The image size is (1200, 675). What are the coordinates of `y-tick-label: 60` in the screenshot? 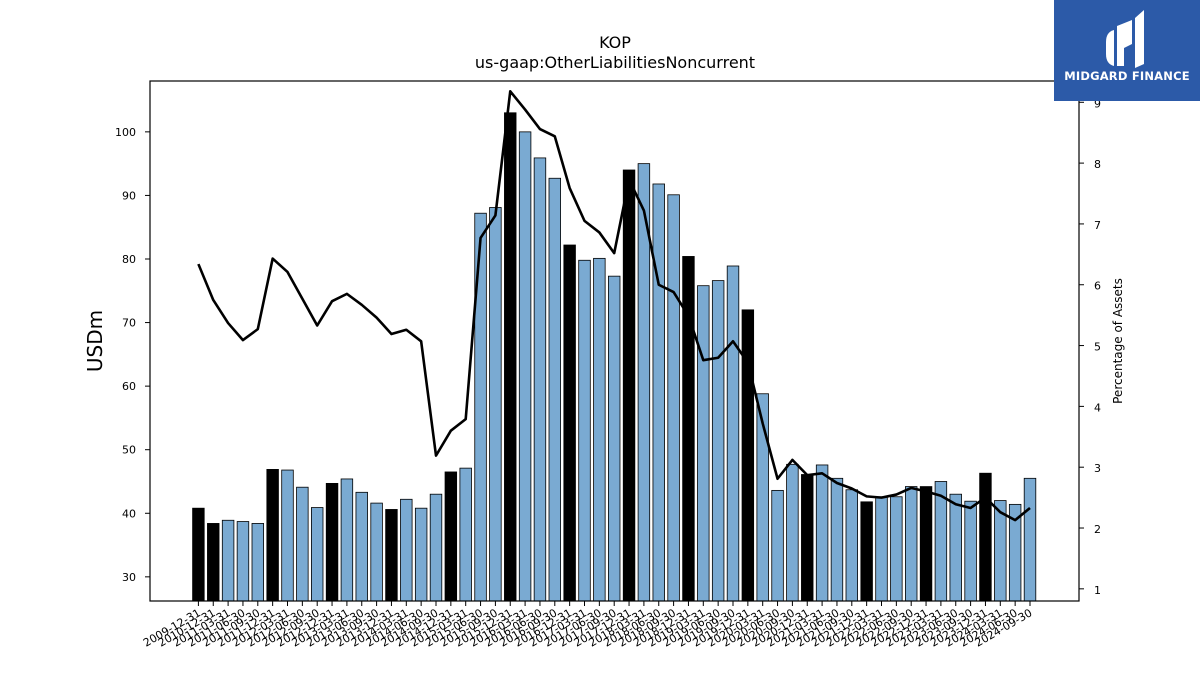 It's located at (129, 386).